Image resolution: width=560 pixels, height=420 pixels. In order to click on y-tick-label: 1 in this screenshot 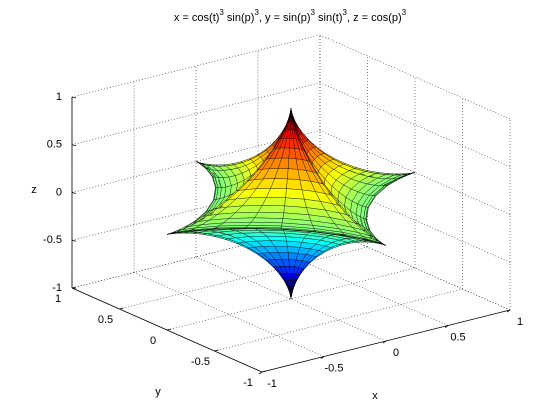, I will do `click(58, 299)`.